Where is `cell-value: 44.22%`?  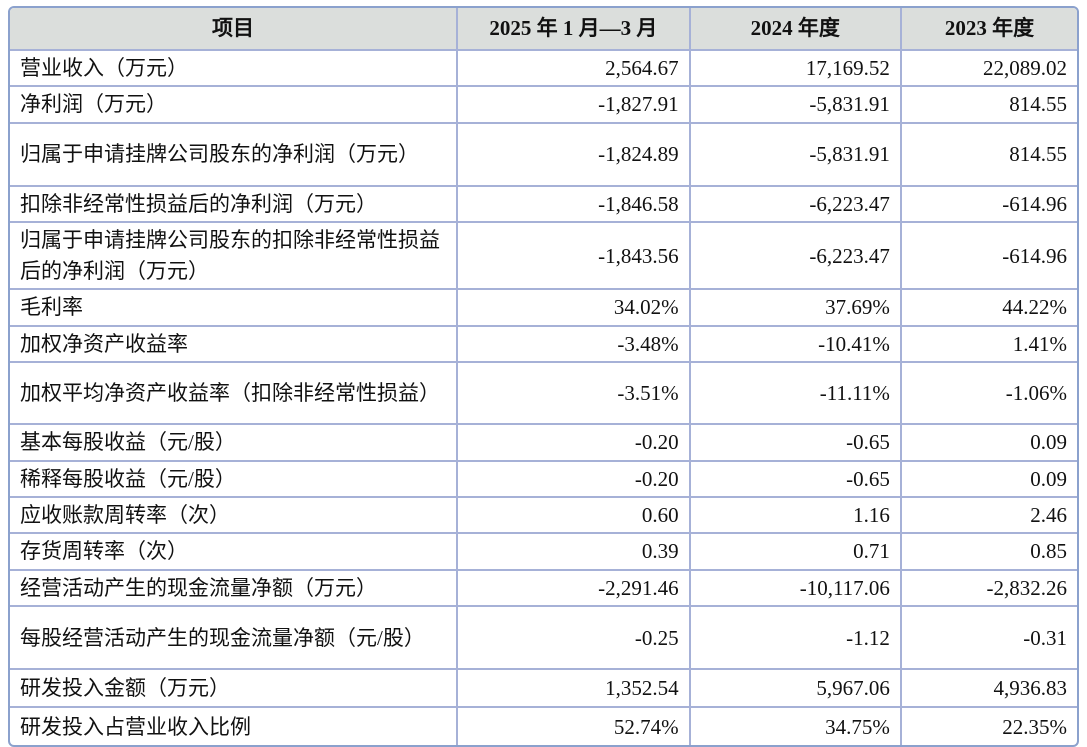 cell-value: 44.22% is located at coordinates (988, 307).